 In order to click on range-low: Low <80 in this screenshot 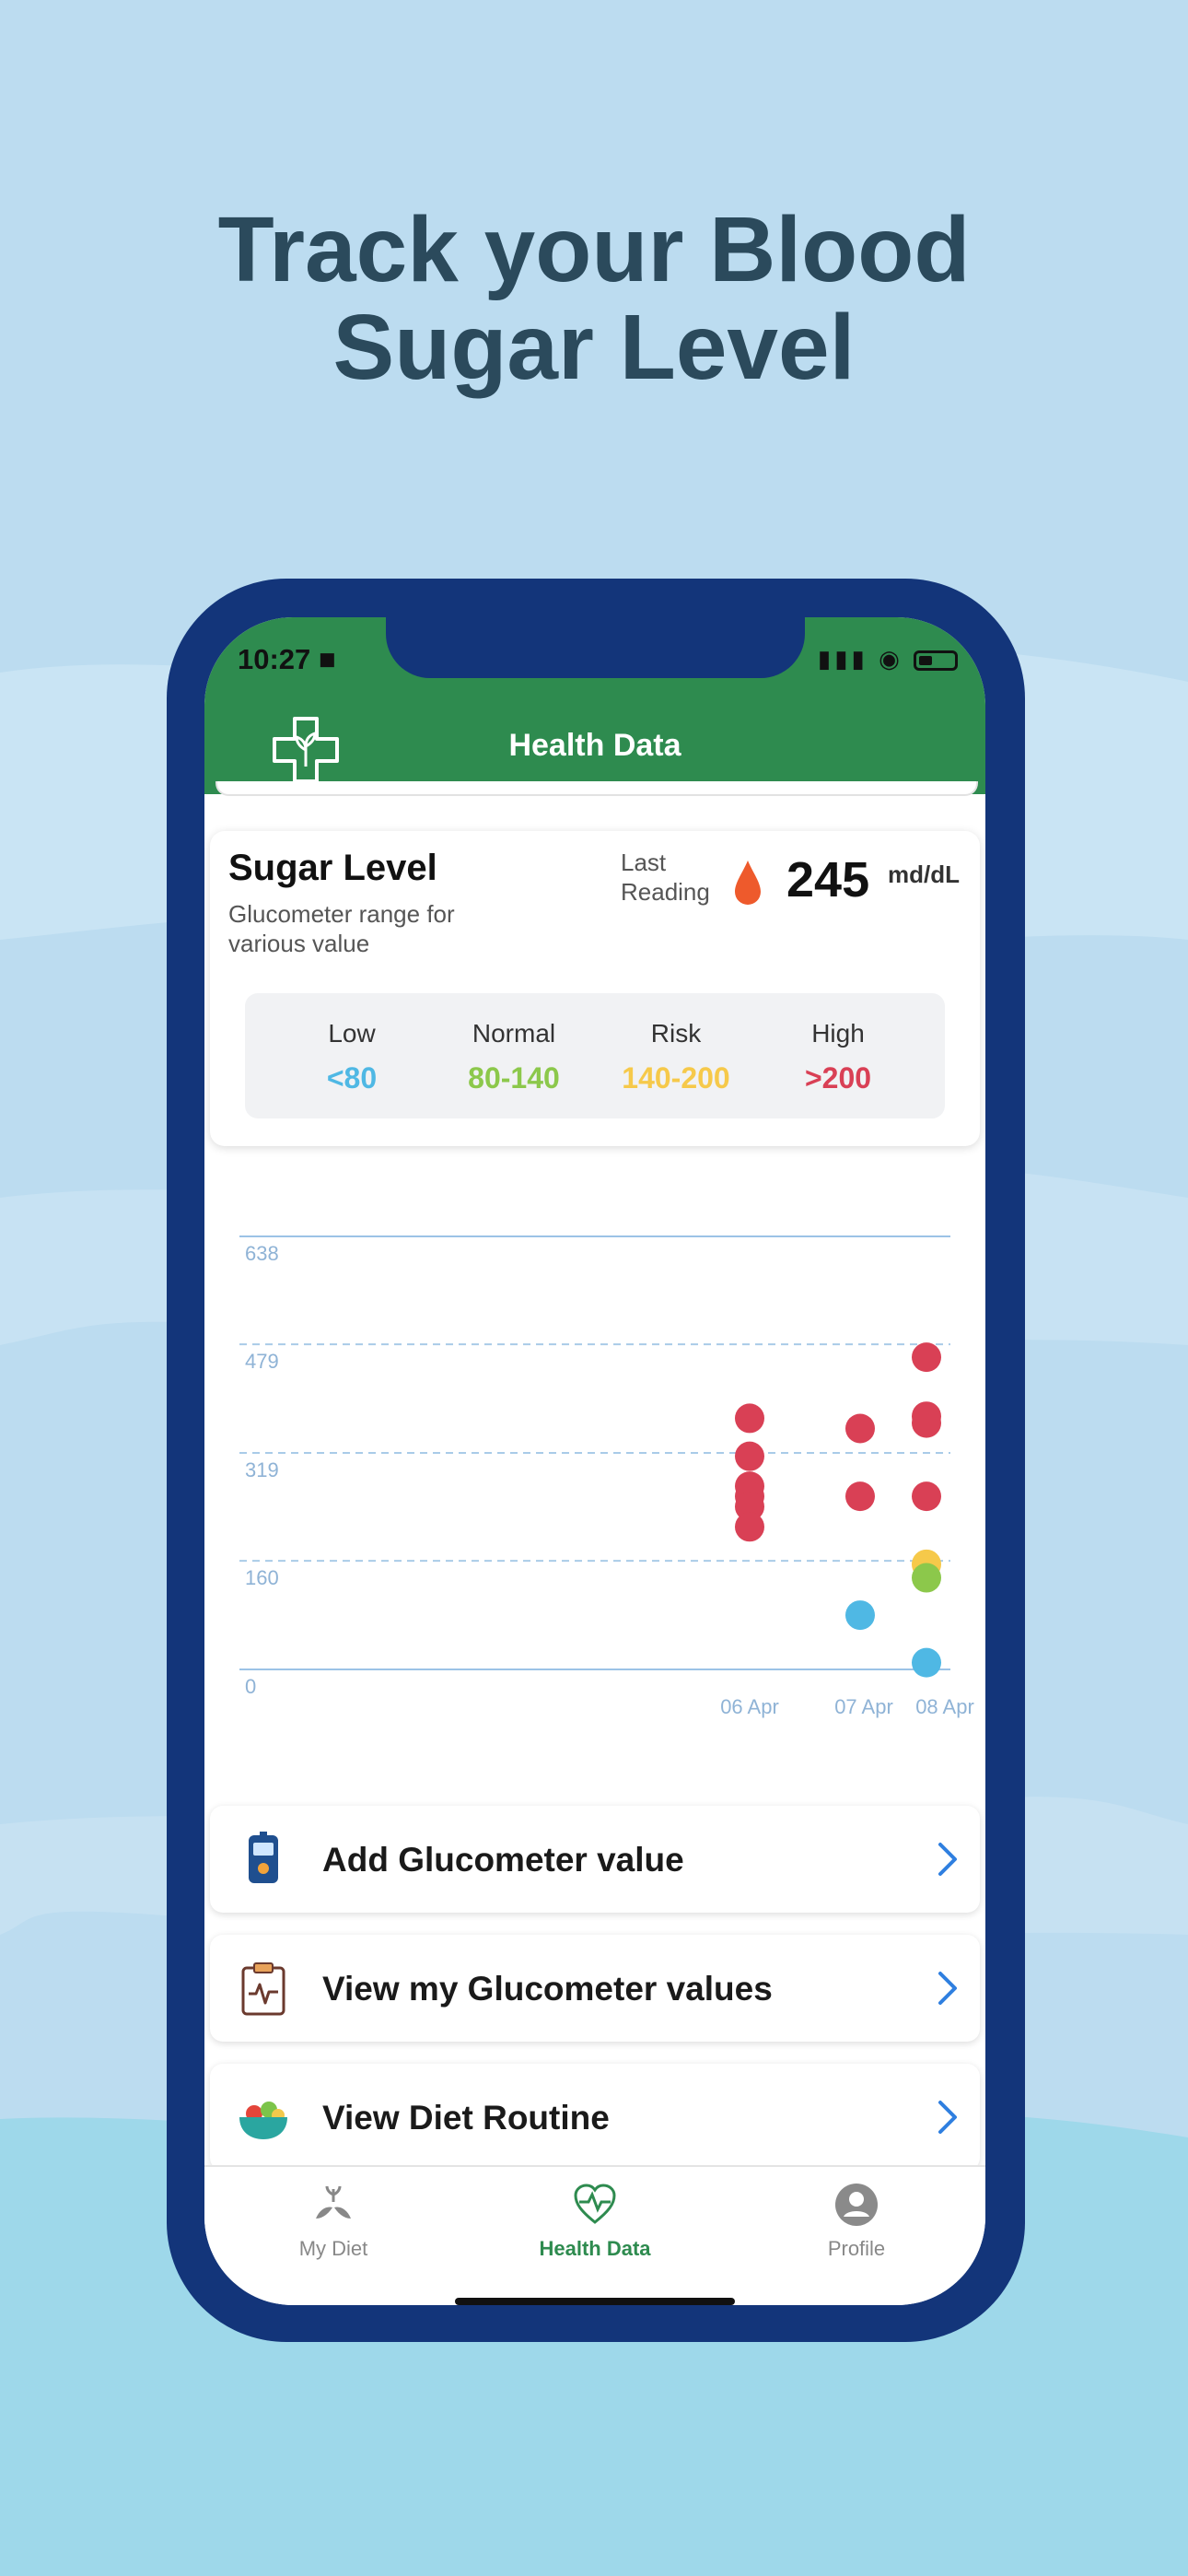, I will do `click(352, 1057)`.